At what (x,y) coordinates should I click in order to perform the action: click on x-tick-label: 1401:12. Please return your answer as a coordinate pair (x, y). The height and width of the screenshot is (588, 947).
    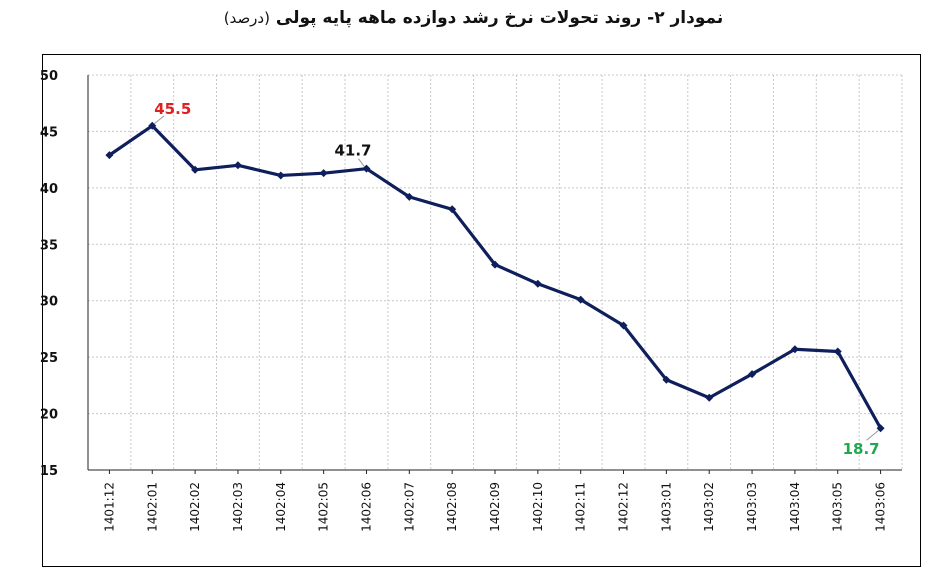
    Looking at the image, I should click on (109, 507).